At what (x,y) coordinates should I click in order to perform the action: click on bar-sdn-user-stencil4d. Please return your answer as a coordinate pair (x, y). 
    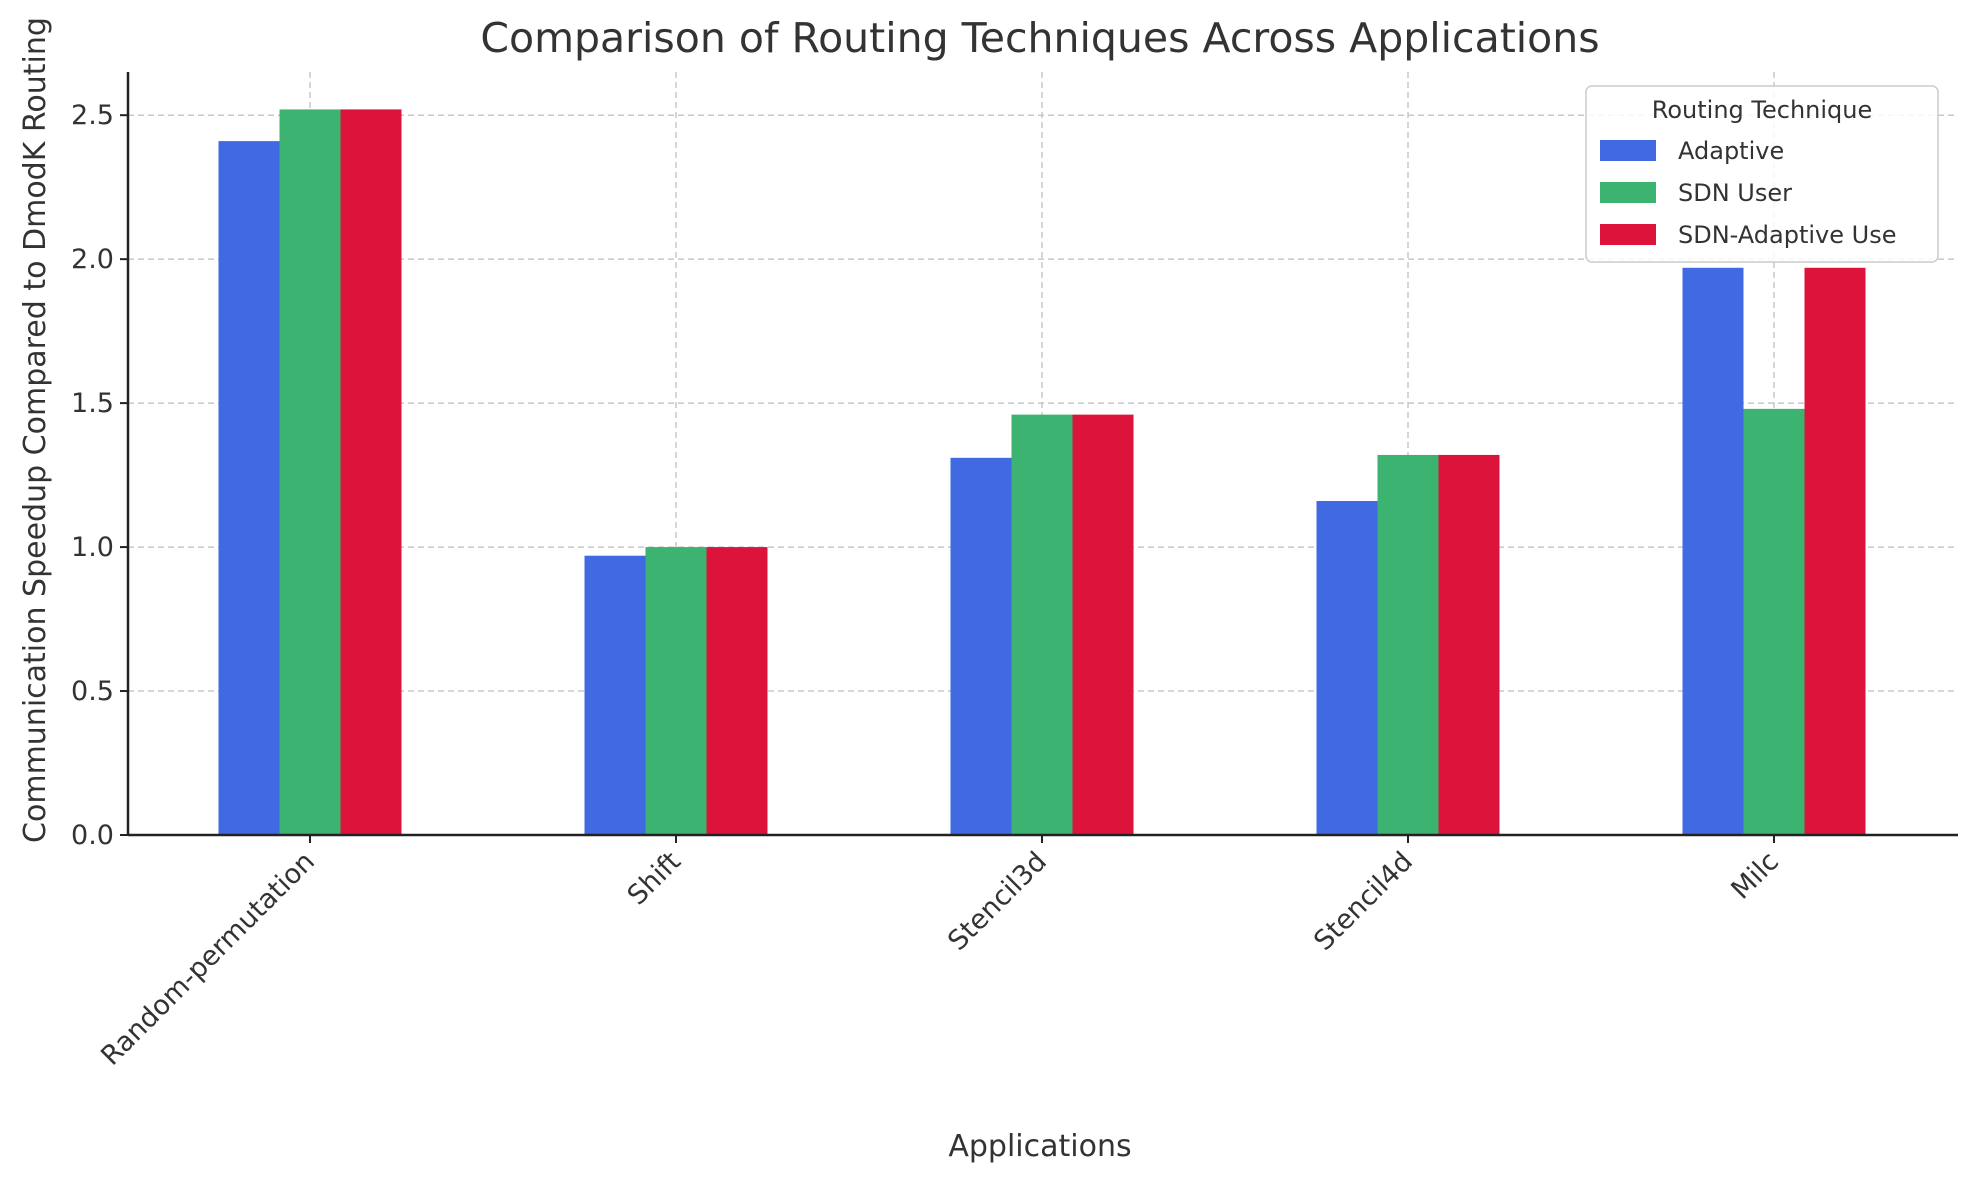
    Looking at the image, I should click on (1408, 644).